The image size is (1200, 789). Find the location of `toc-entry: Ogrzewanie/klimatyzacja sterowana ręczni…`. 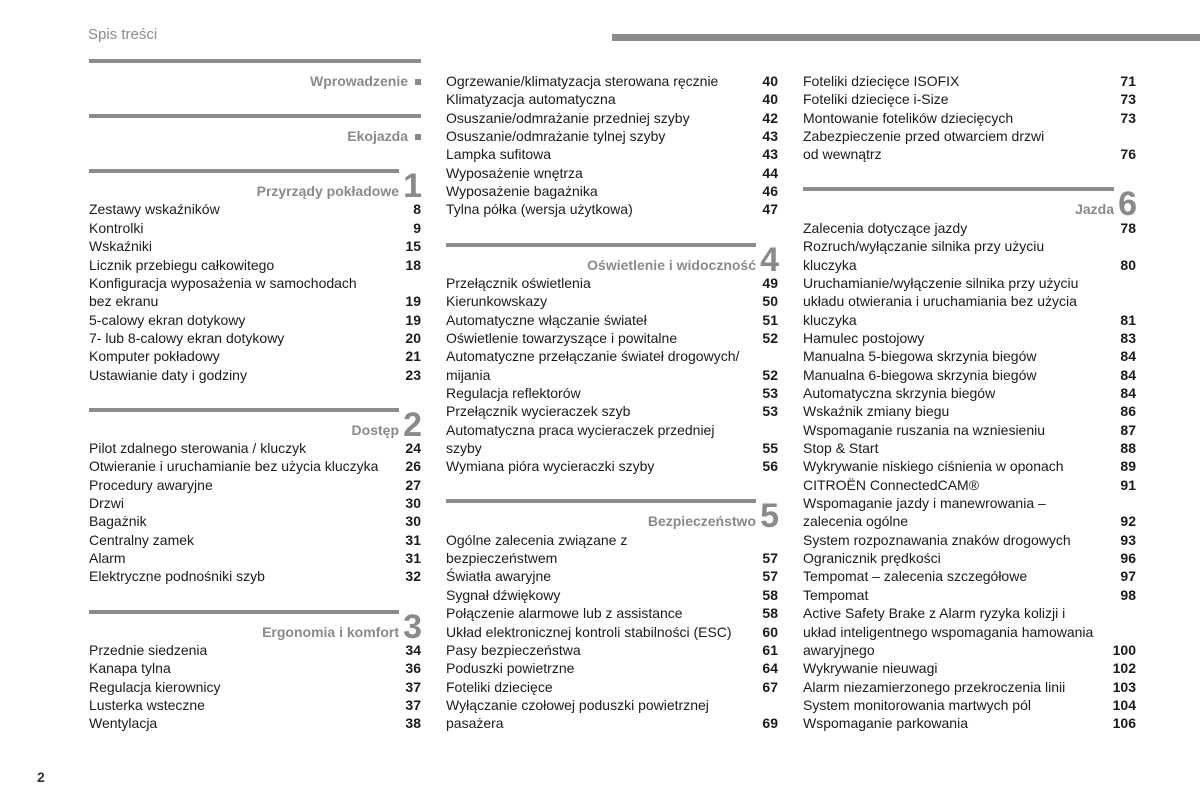

toc-entry: Ogrzewanie/klimatyzacja sterowana ręczni… is located at coordinates (612, 81).